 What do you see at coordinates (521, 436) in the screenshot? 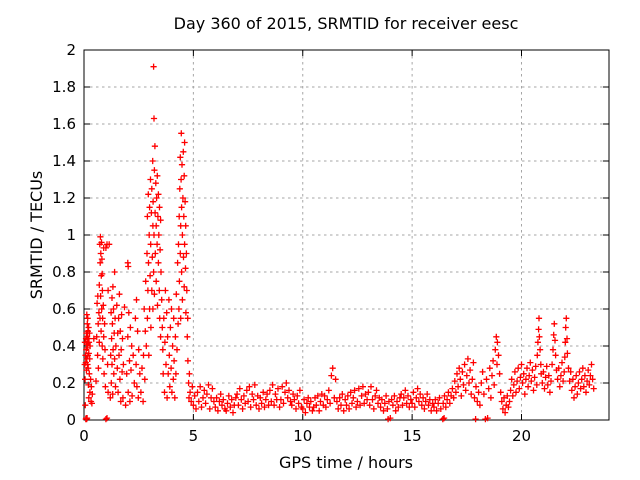
I see `x-tick-label: 20` at bounding box center [521, 436].